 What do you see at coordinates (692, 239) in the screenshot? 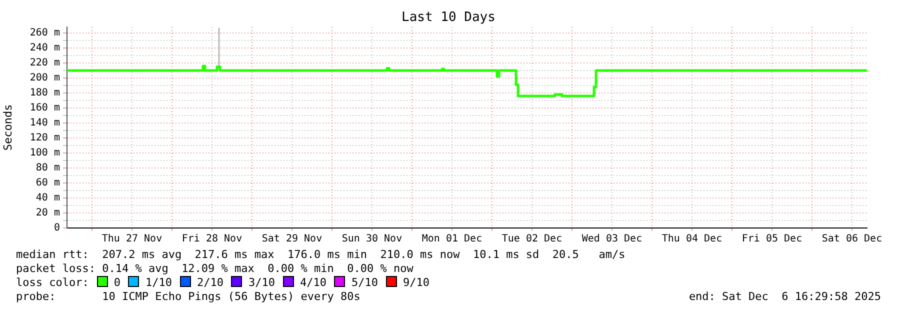
I see `x-tick-label: Thu 04 Dec` at bounding box center [692, 239].